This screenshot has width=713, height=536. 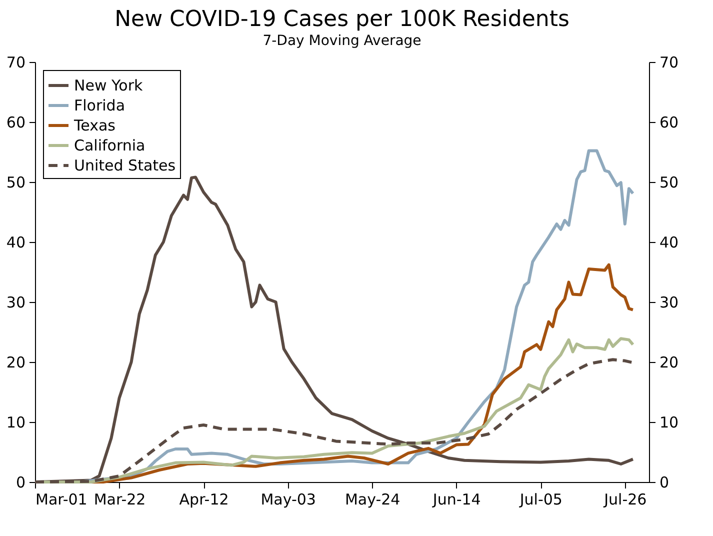 What do you see at coordinates (669, 423) in the screenshot?
I see `y2-tick-label: 10` at bounding box center [669, 423].